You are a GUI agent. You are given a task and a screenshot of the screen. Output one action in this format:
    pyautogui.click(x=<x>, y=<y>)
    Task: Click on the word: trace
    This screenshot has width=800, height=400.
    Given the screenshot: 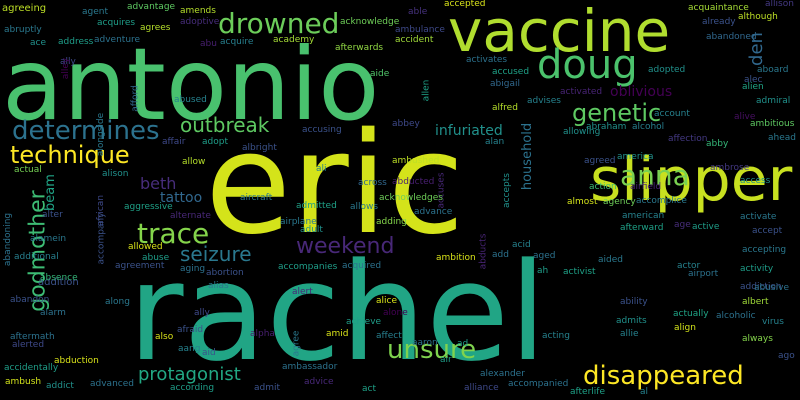 What is the action you would take?
    pyautogui.click(x=173, y=233)
    